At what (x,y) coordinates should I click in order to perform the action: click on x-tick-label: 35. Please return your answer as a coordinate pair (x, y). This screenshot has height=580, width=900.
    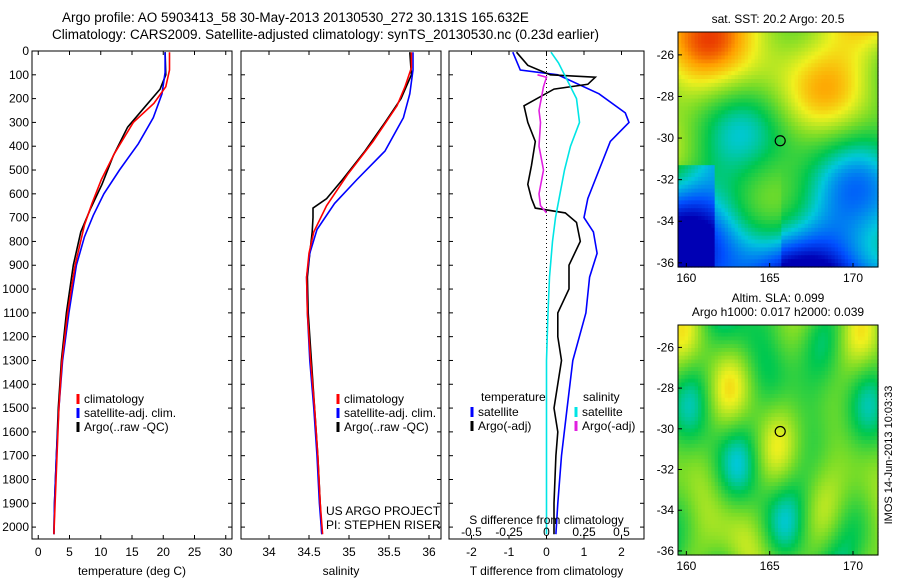
    Looking at the image, I should click on (349, 552).